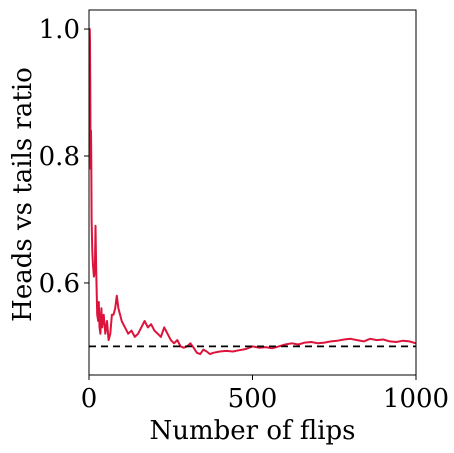 The height and width of the screenshot is (453, 454). What do you see at coordinates (89, 399) in the screenshot?
I see `x-tick-label: 0` at bounding box center [89, 399].